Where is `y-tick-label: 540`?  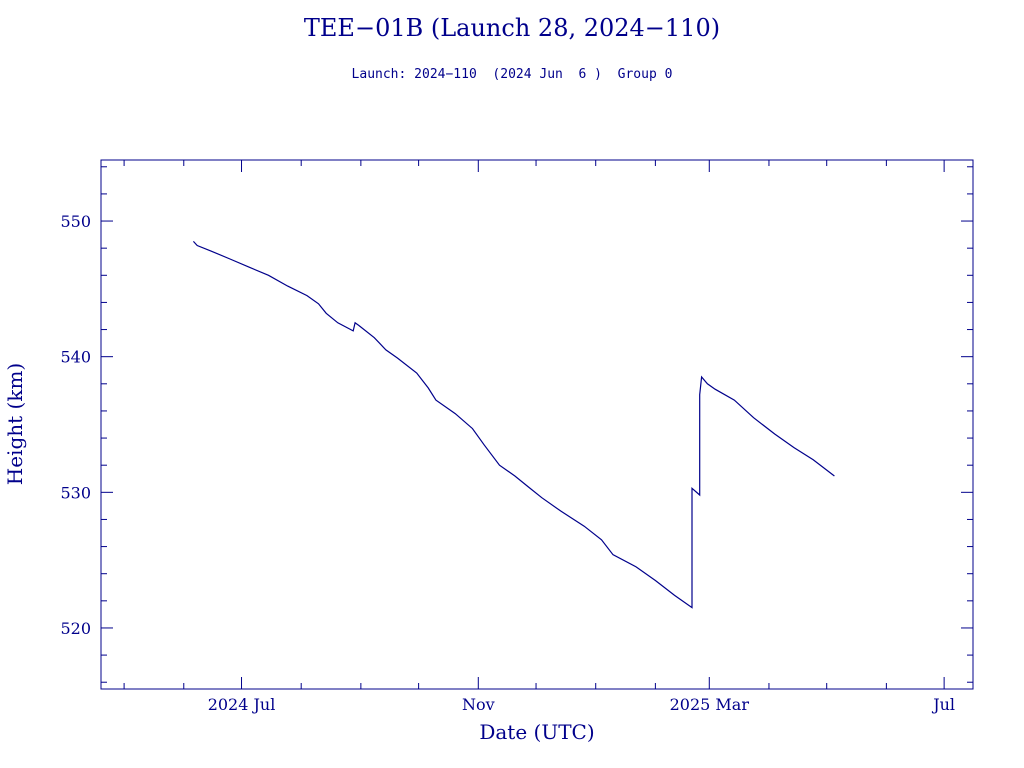 y-tick-label: 540 is located at coordinates (75, 357).